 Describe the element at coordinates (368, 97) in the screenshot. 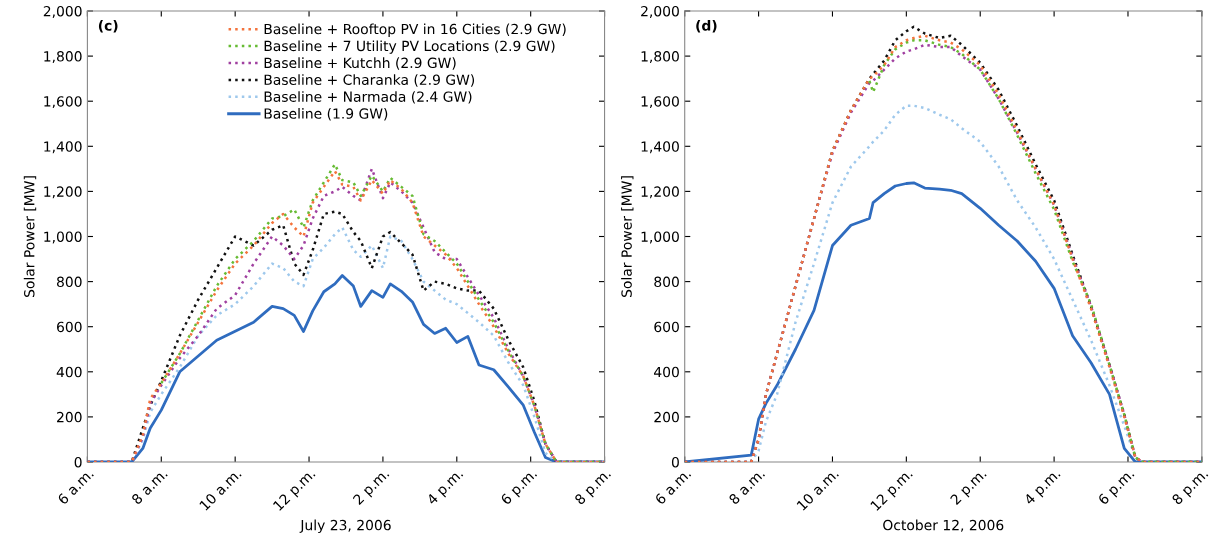

I see `legend-label: Baseline + Narmada (2.4 GW)` at that location.